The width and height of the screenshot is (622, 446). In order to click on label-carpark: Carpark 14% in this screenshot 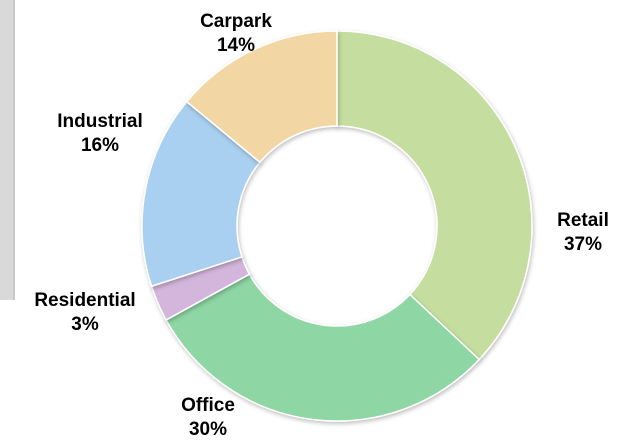, I will do `click(236, 33)`.